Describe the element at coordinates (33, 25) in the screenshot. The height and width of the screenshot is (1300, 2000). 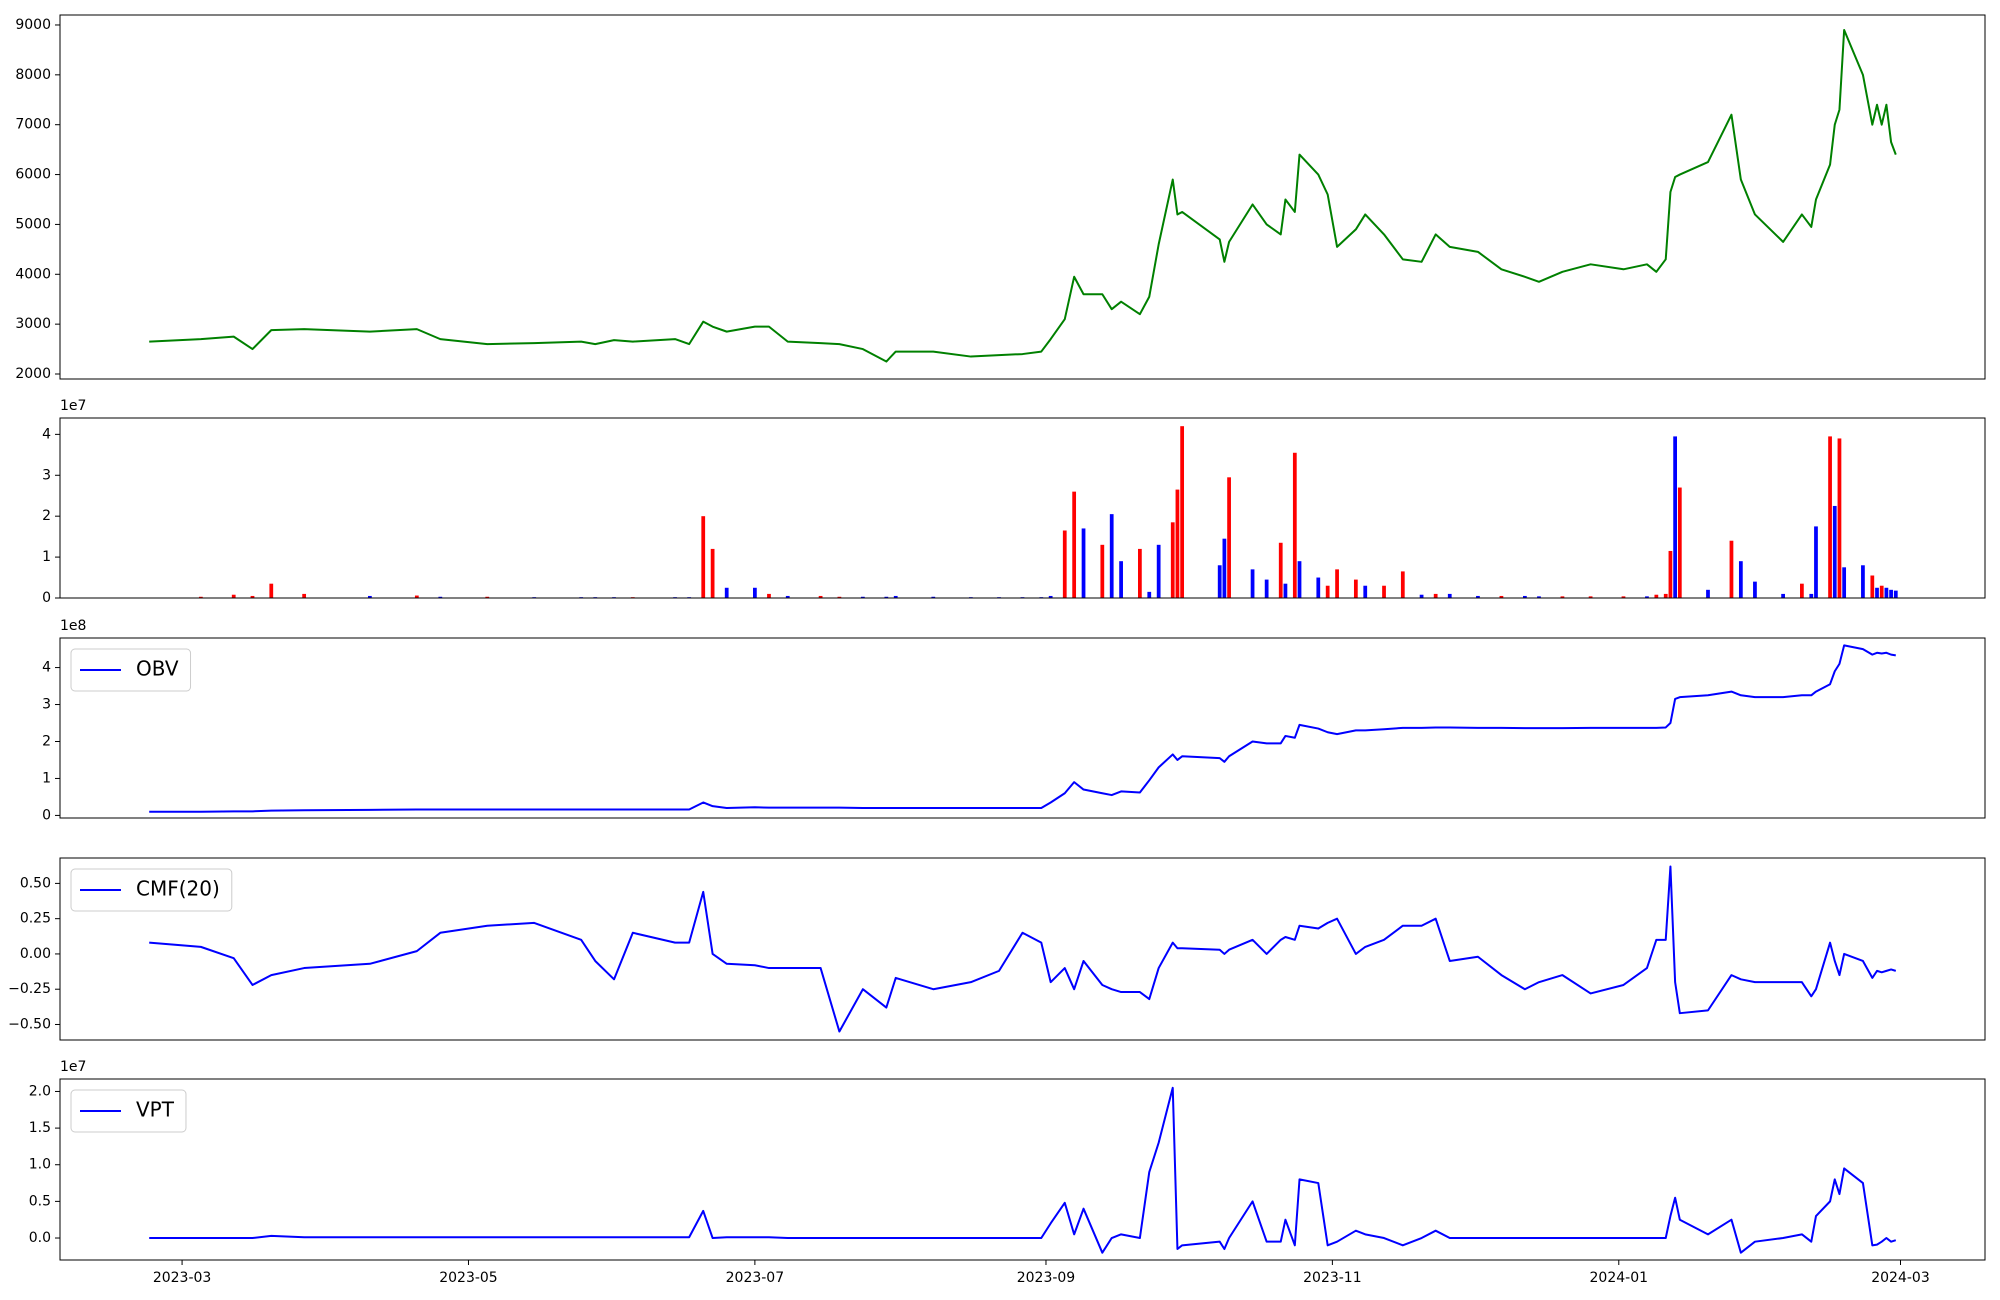
I see `y-tick-label: 9000` at that location.